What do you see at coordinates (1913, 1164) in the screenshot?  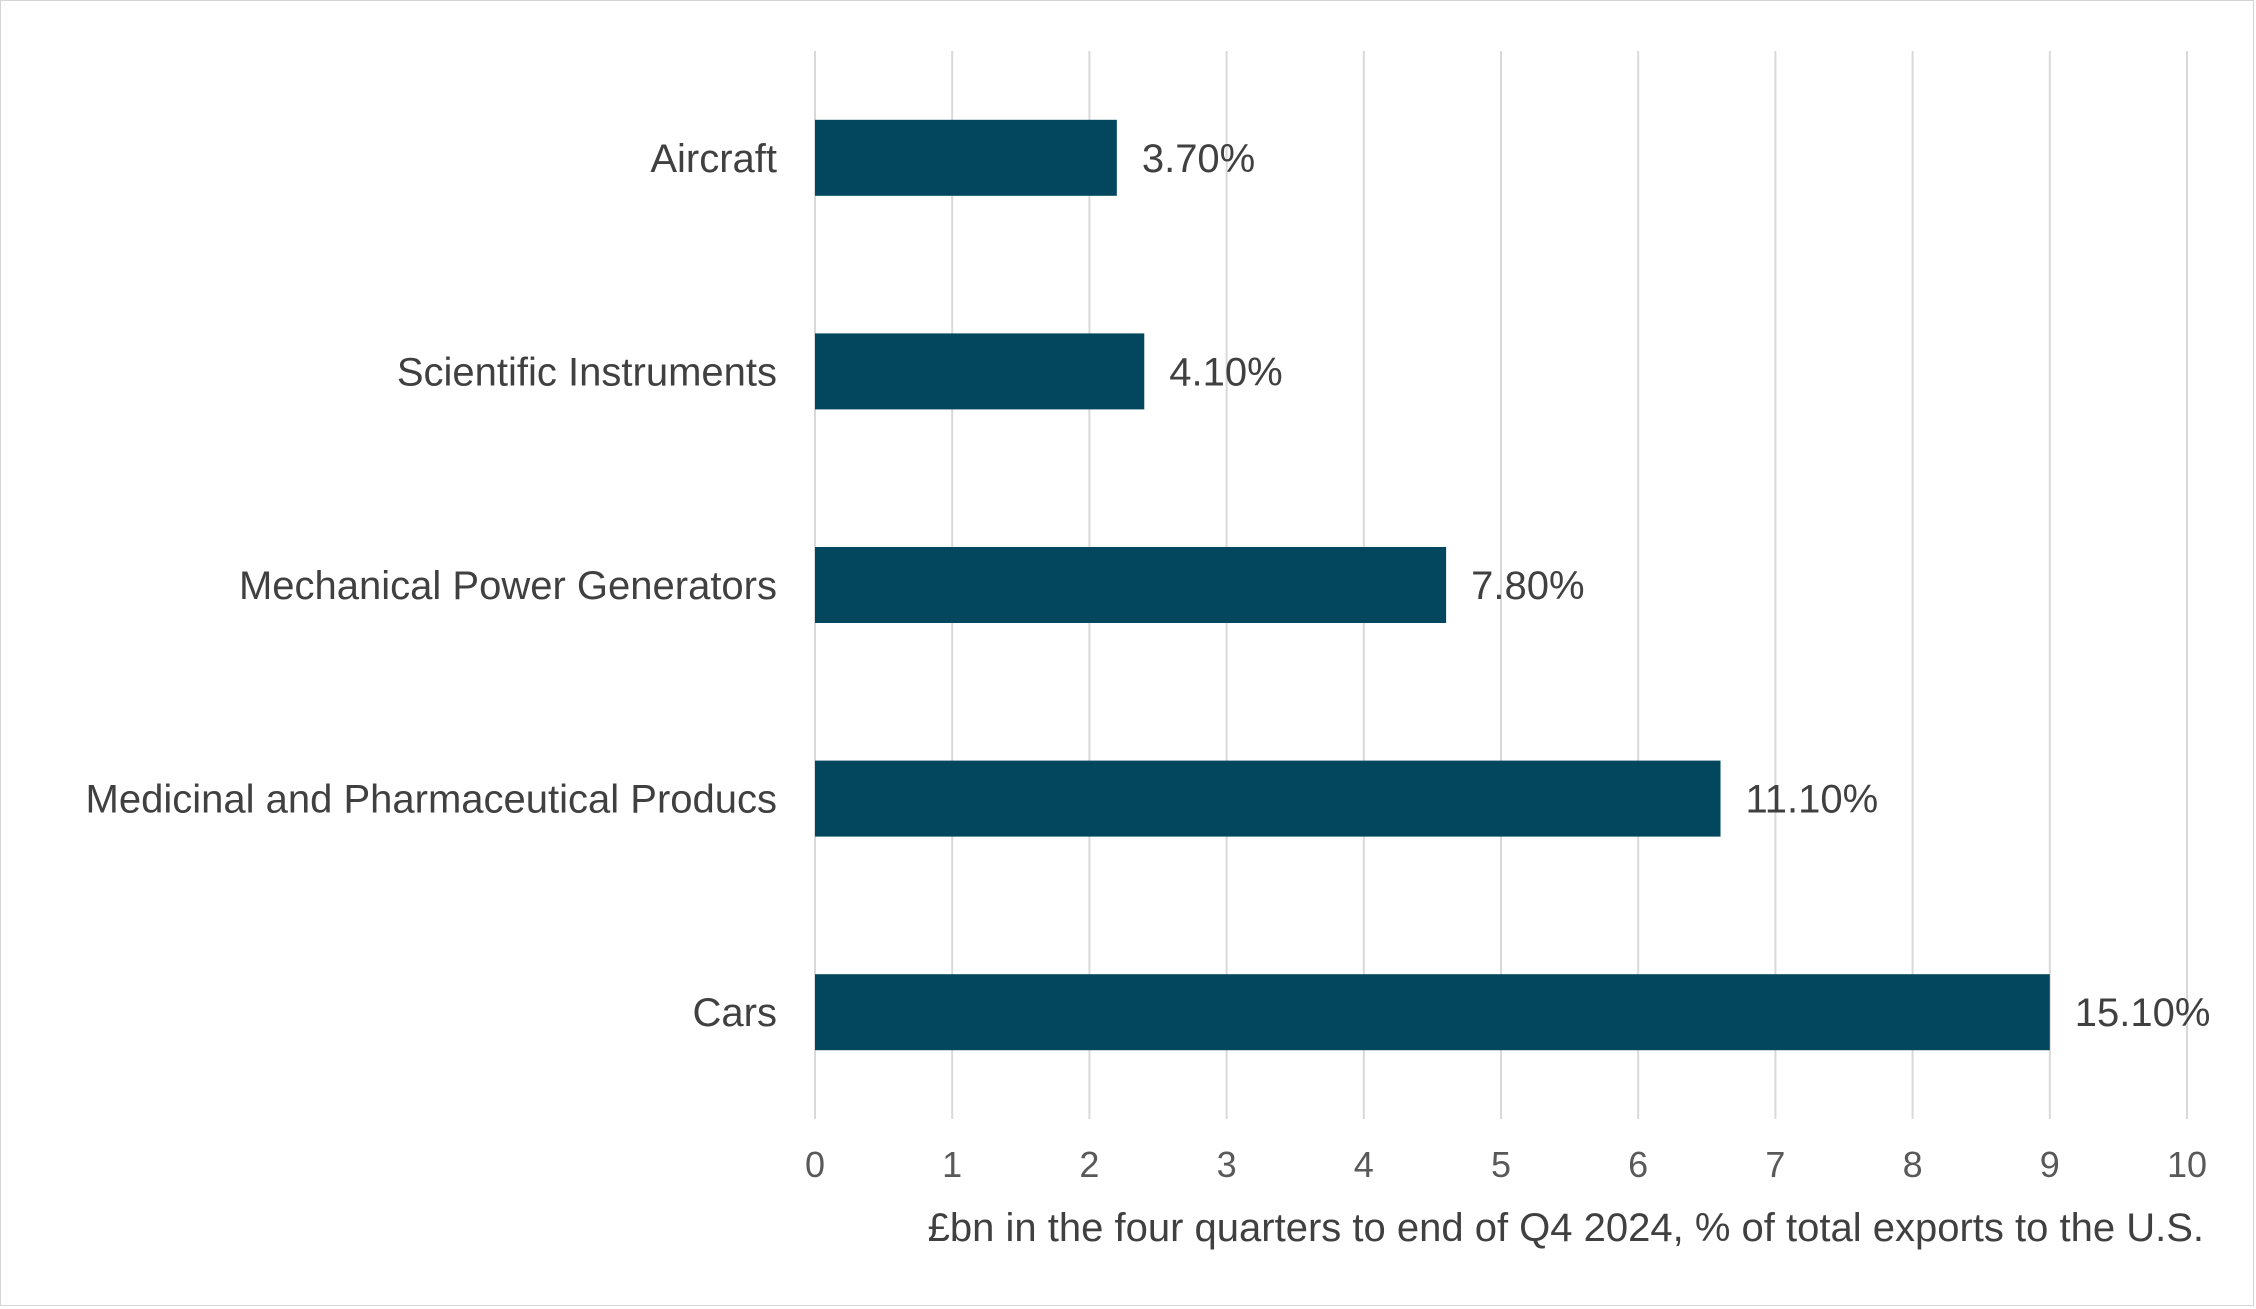 I see `x-tick-label: 8` at bounding box center [1913, 1164].